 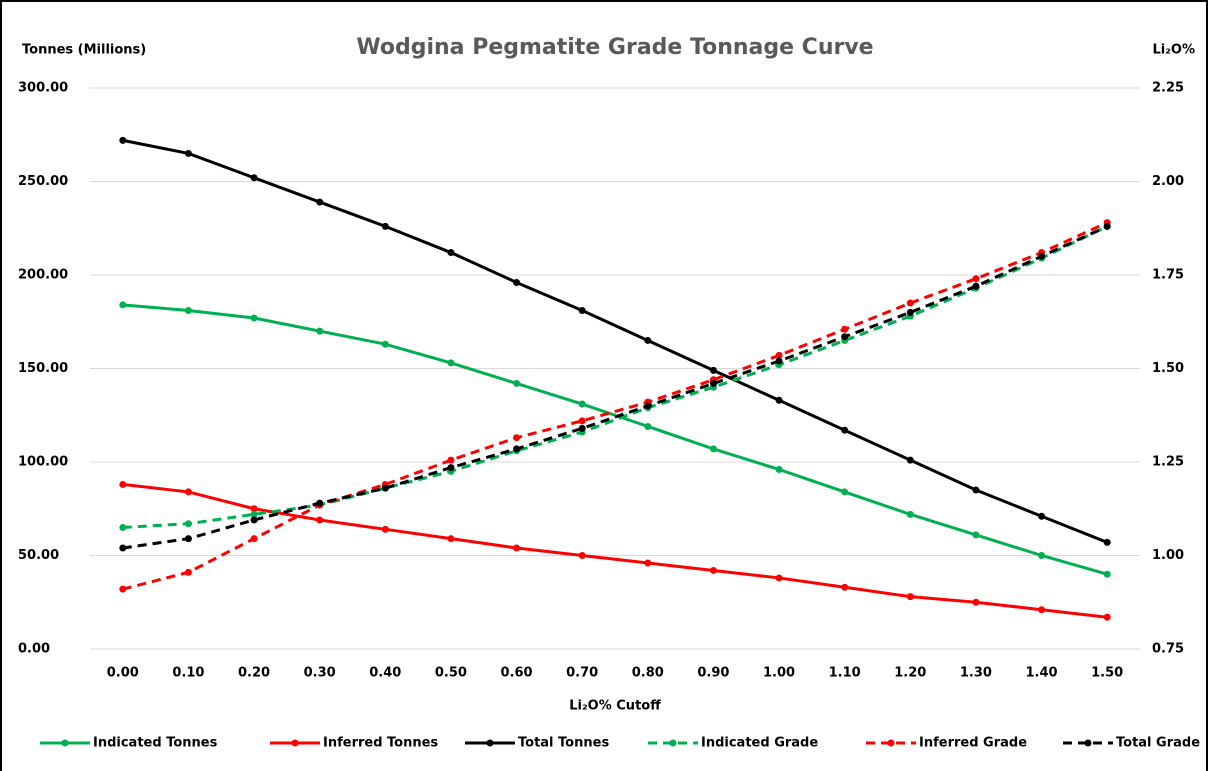 I want to click on y-tick-label: 150.00, so click(x=43, y=368).